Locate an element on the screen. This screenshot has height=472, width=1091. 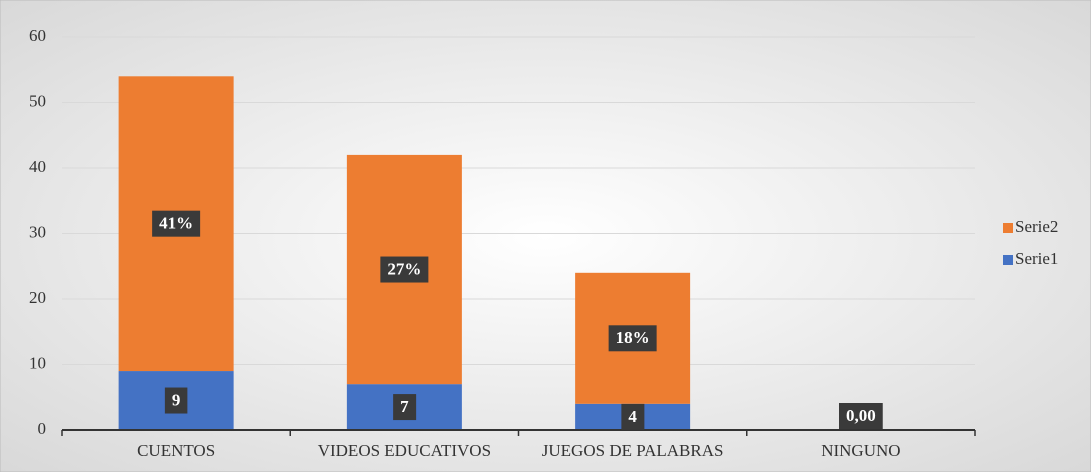
data-label: 7 is located at coordinates (404, 406).